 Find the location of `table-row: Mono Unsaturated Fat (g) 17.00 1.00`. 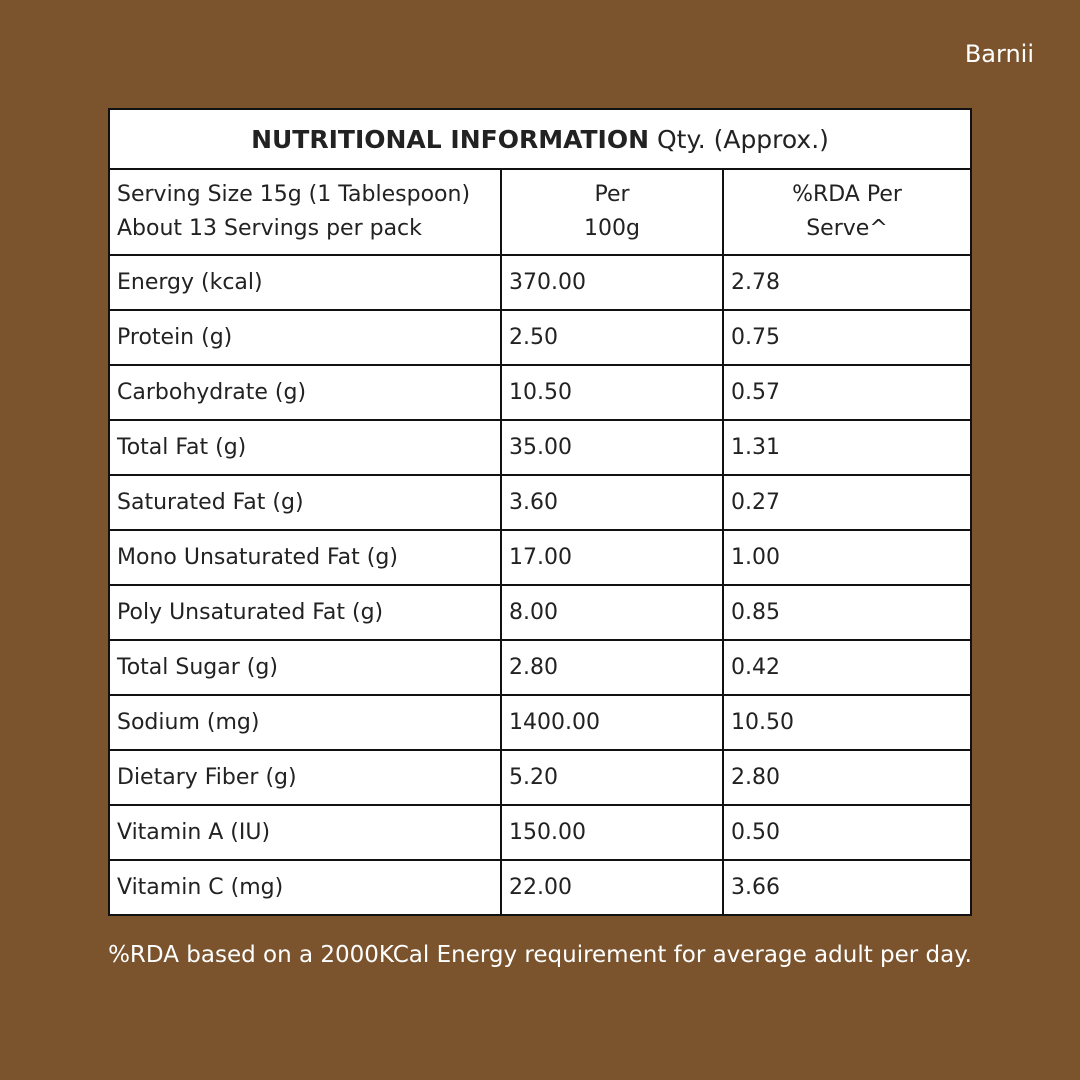

table-row: Mono Unsaturated Fat (g) 17.00 1.00 is located at coordinates (540, 557).